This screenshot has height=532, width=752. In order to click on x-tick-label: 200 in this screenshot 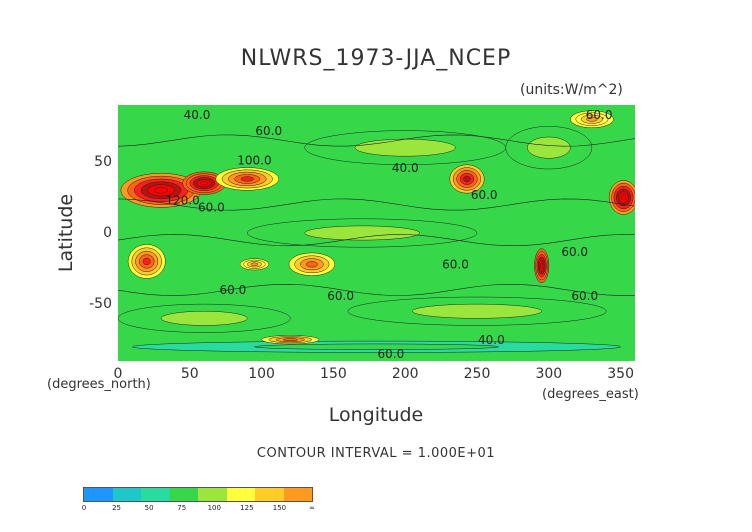, I will do `click(405, 374)`.